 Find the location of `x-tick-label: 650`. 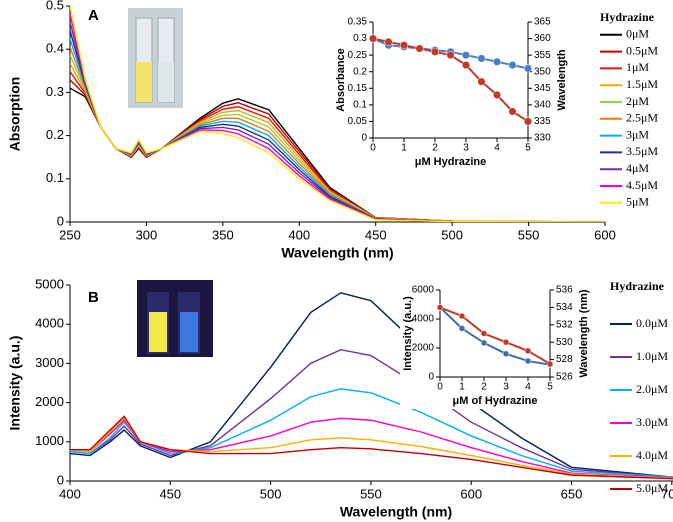

x-tick-label: 650 is located at coordinates (572, 493).